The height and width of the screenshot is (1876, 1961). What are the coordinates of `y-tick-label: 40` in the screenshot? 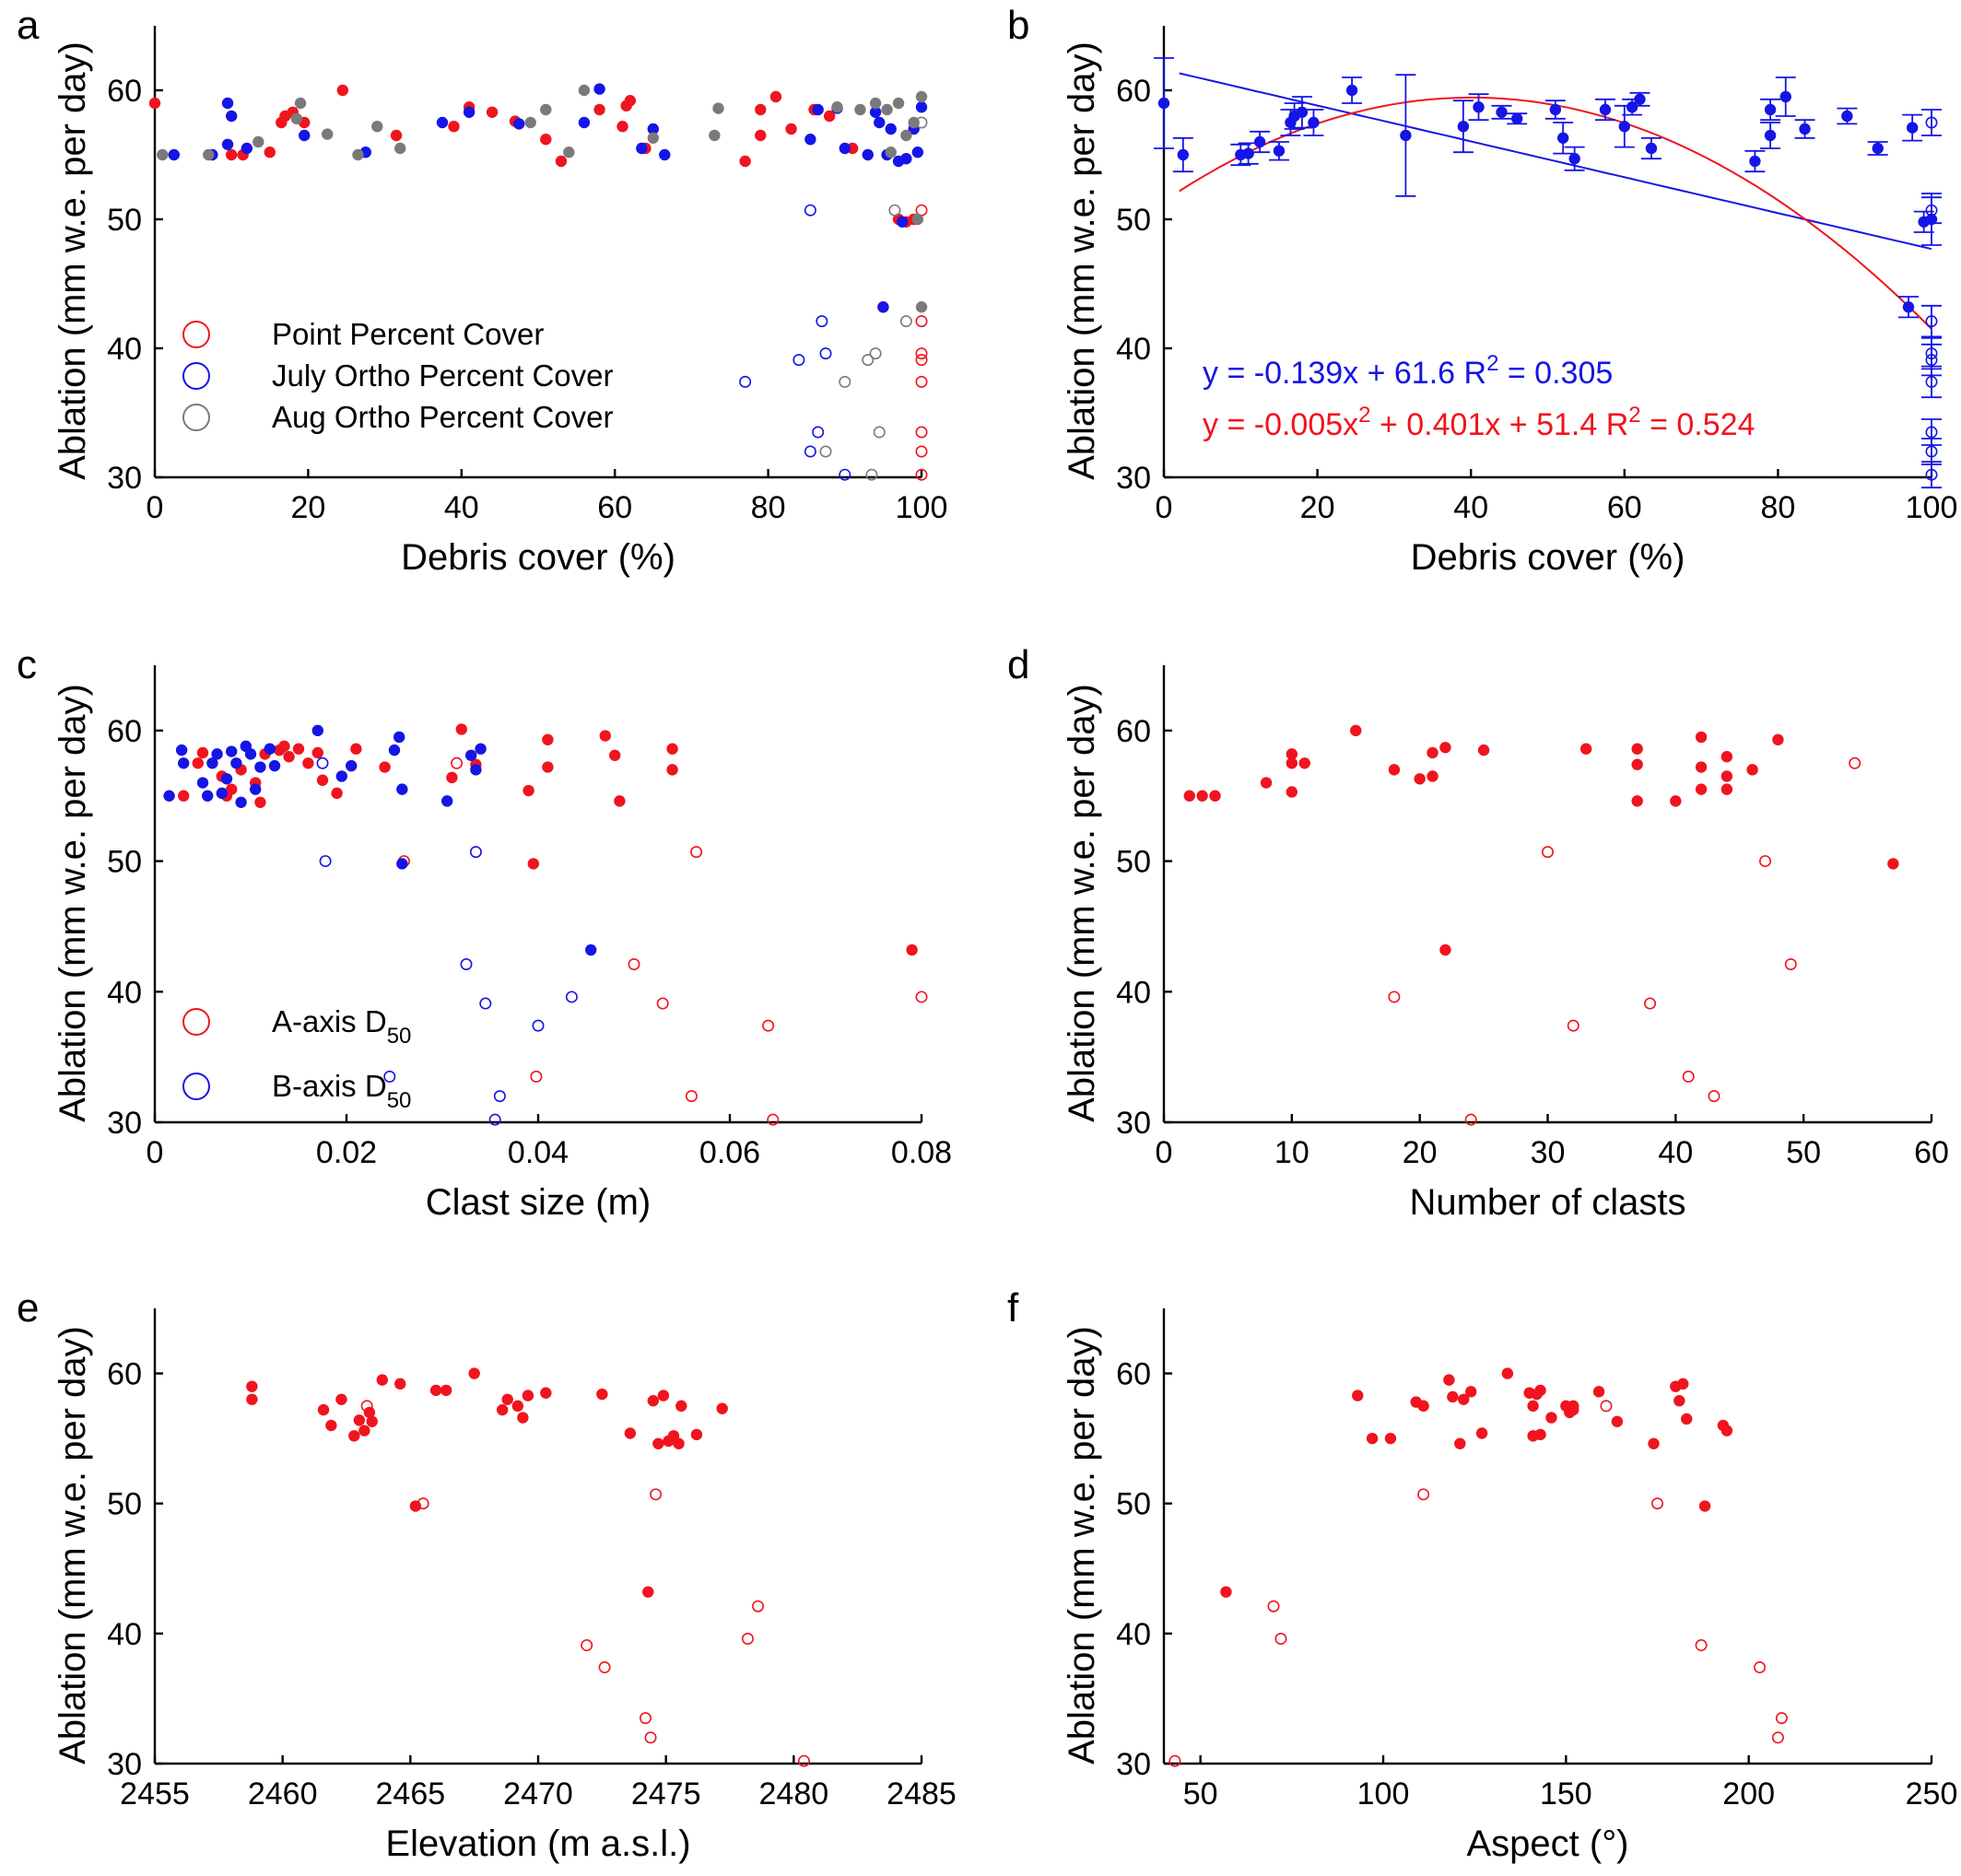 It's located at (124, 1634).